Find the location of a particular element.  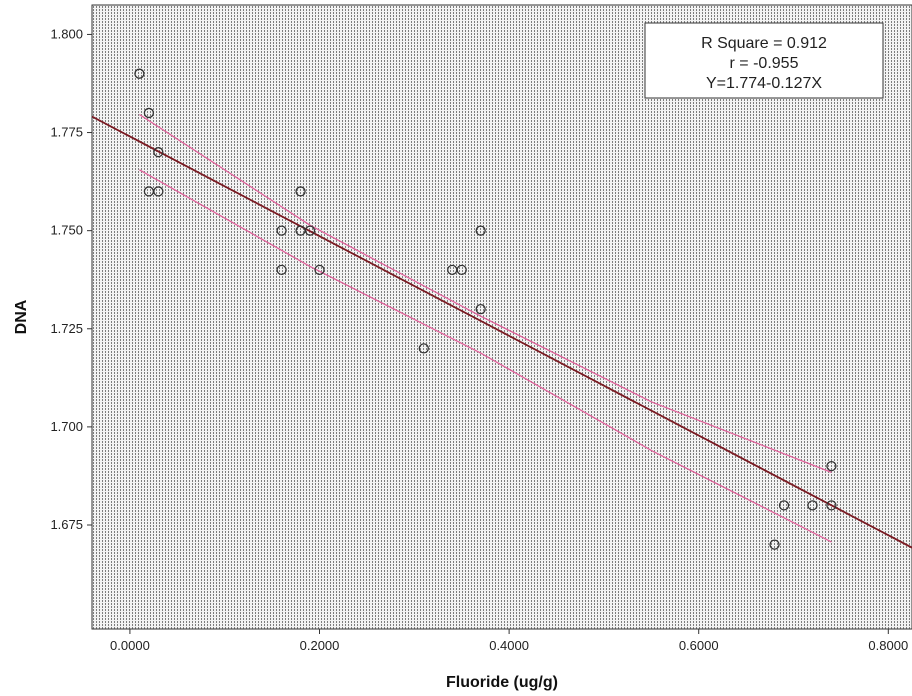

x-tick-label: 0.2000 is located at coordinates (320, 645).